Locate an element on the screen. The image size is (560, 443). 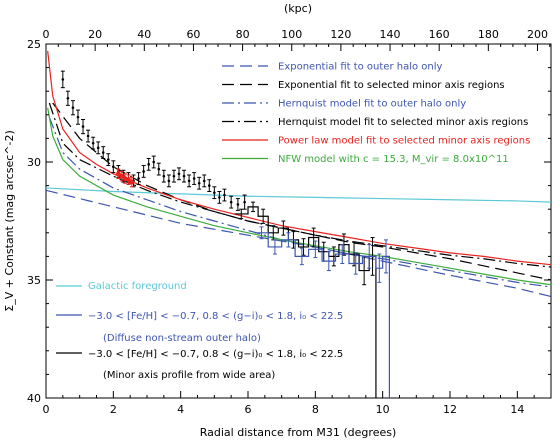
x-tick-label: 8 is located at coordinates (315, 409).